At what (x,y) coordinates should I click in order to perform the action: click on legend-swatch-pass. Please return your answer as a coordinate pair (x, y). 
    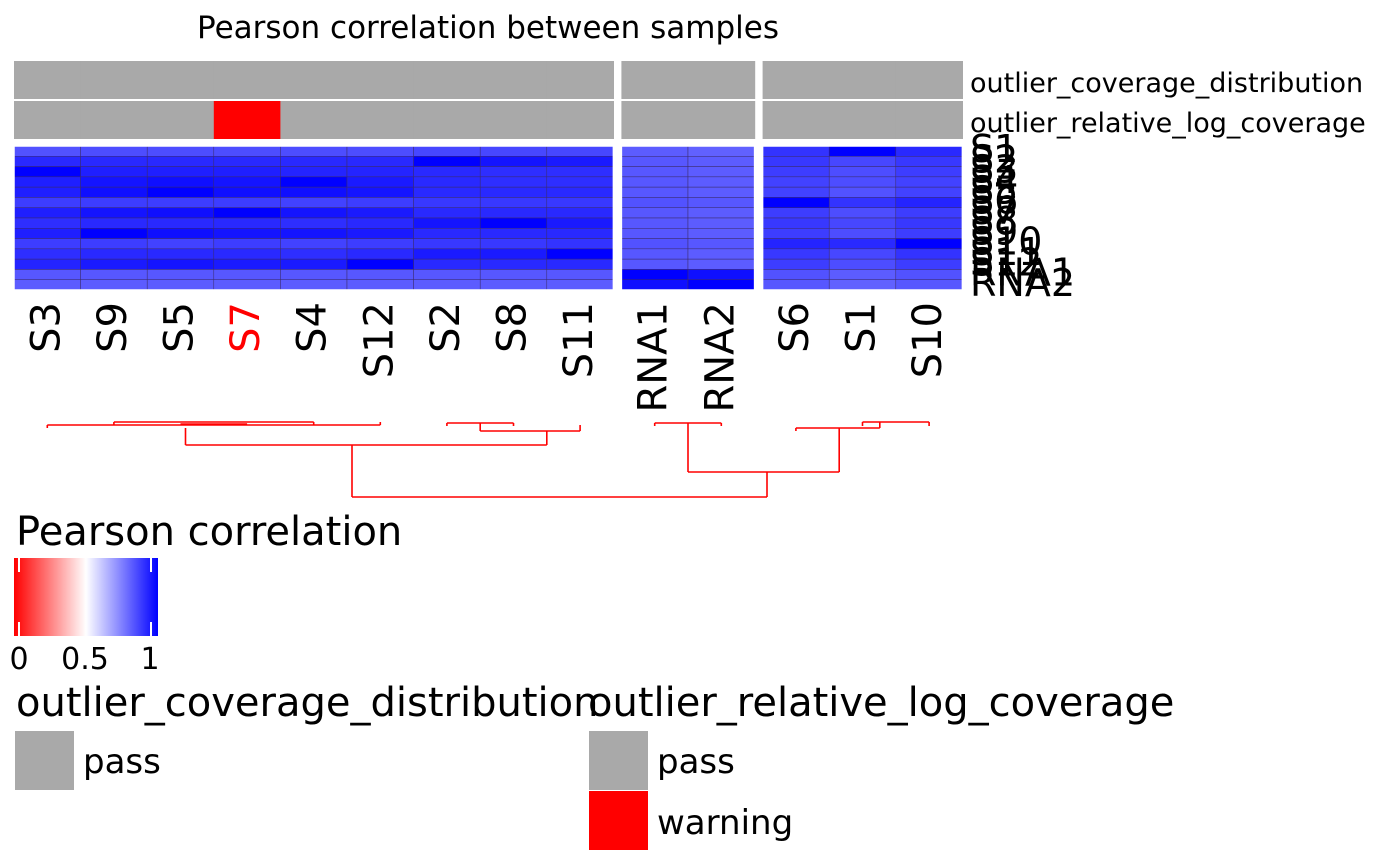
    Looking at the image, I should click on (618, 760).